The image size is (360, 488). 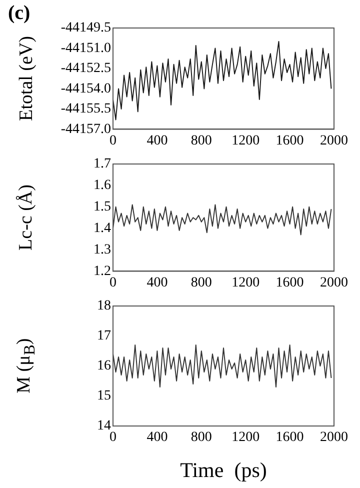 I want to click on y-tick-label: 18, so click(x=104, y=306).